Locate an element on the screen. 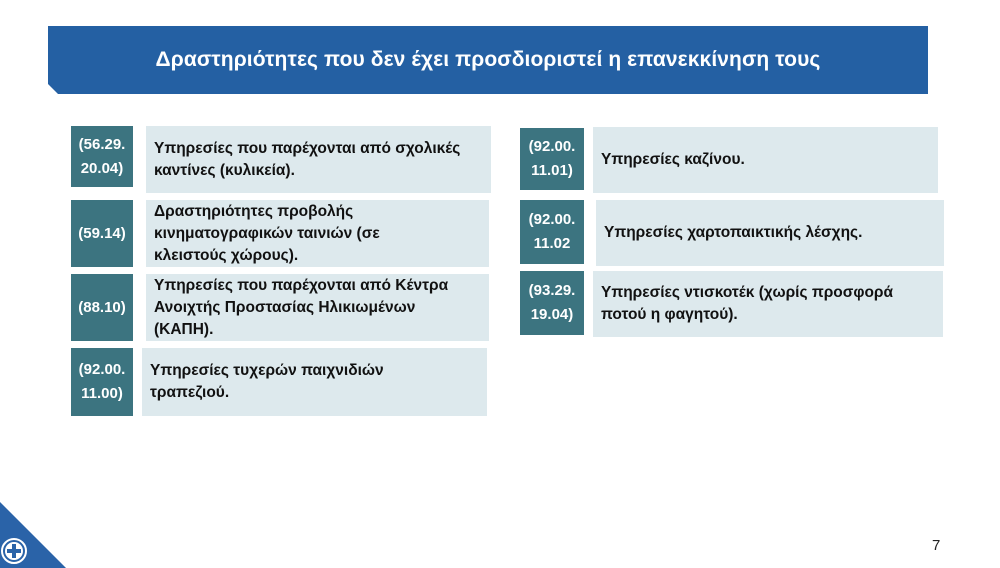 The image size is (1000, 568). activity-code: (92.00. 11.02 is located at coordinates (552, 232).